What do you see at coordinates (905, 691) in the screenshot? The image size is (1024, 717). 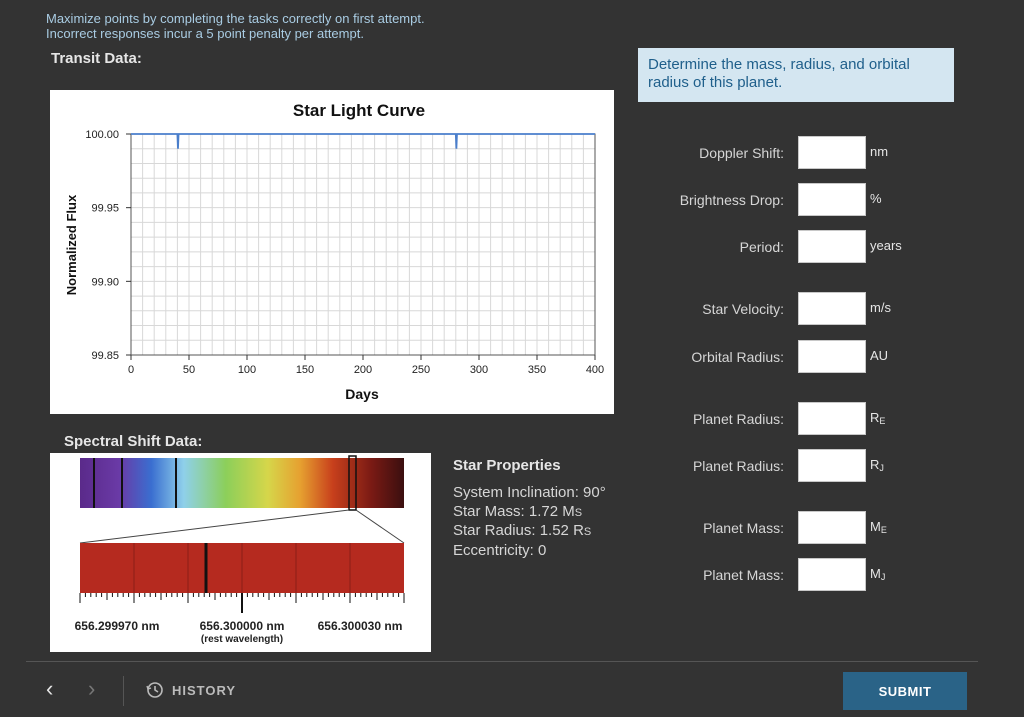 I see `submit-button: SUBMIT` at bounding box center [905, 691].